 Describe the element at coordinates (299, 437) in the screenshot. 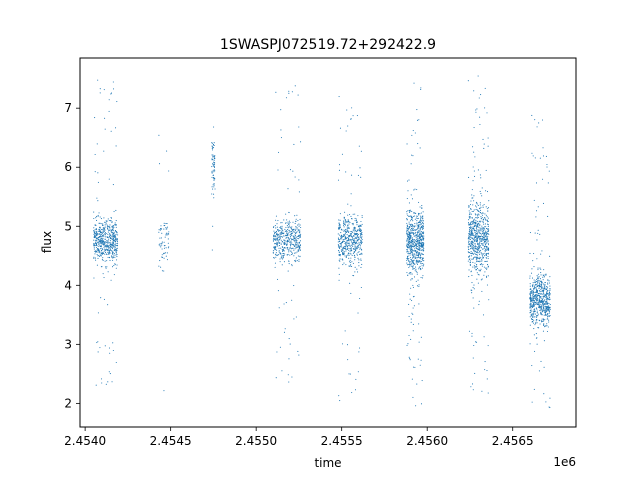

I see `x-axis-ticks: 2.4540 2.4545 2.4550 2.4555 2.4560 2.4565` at that location.